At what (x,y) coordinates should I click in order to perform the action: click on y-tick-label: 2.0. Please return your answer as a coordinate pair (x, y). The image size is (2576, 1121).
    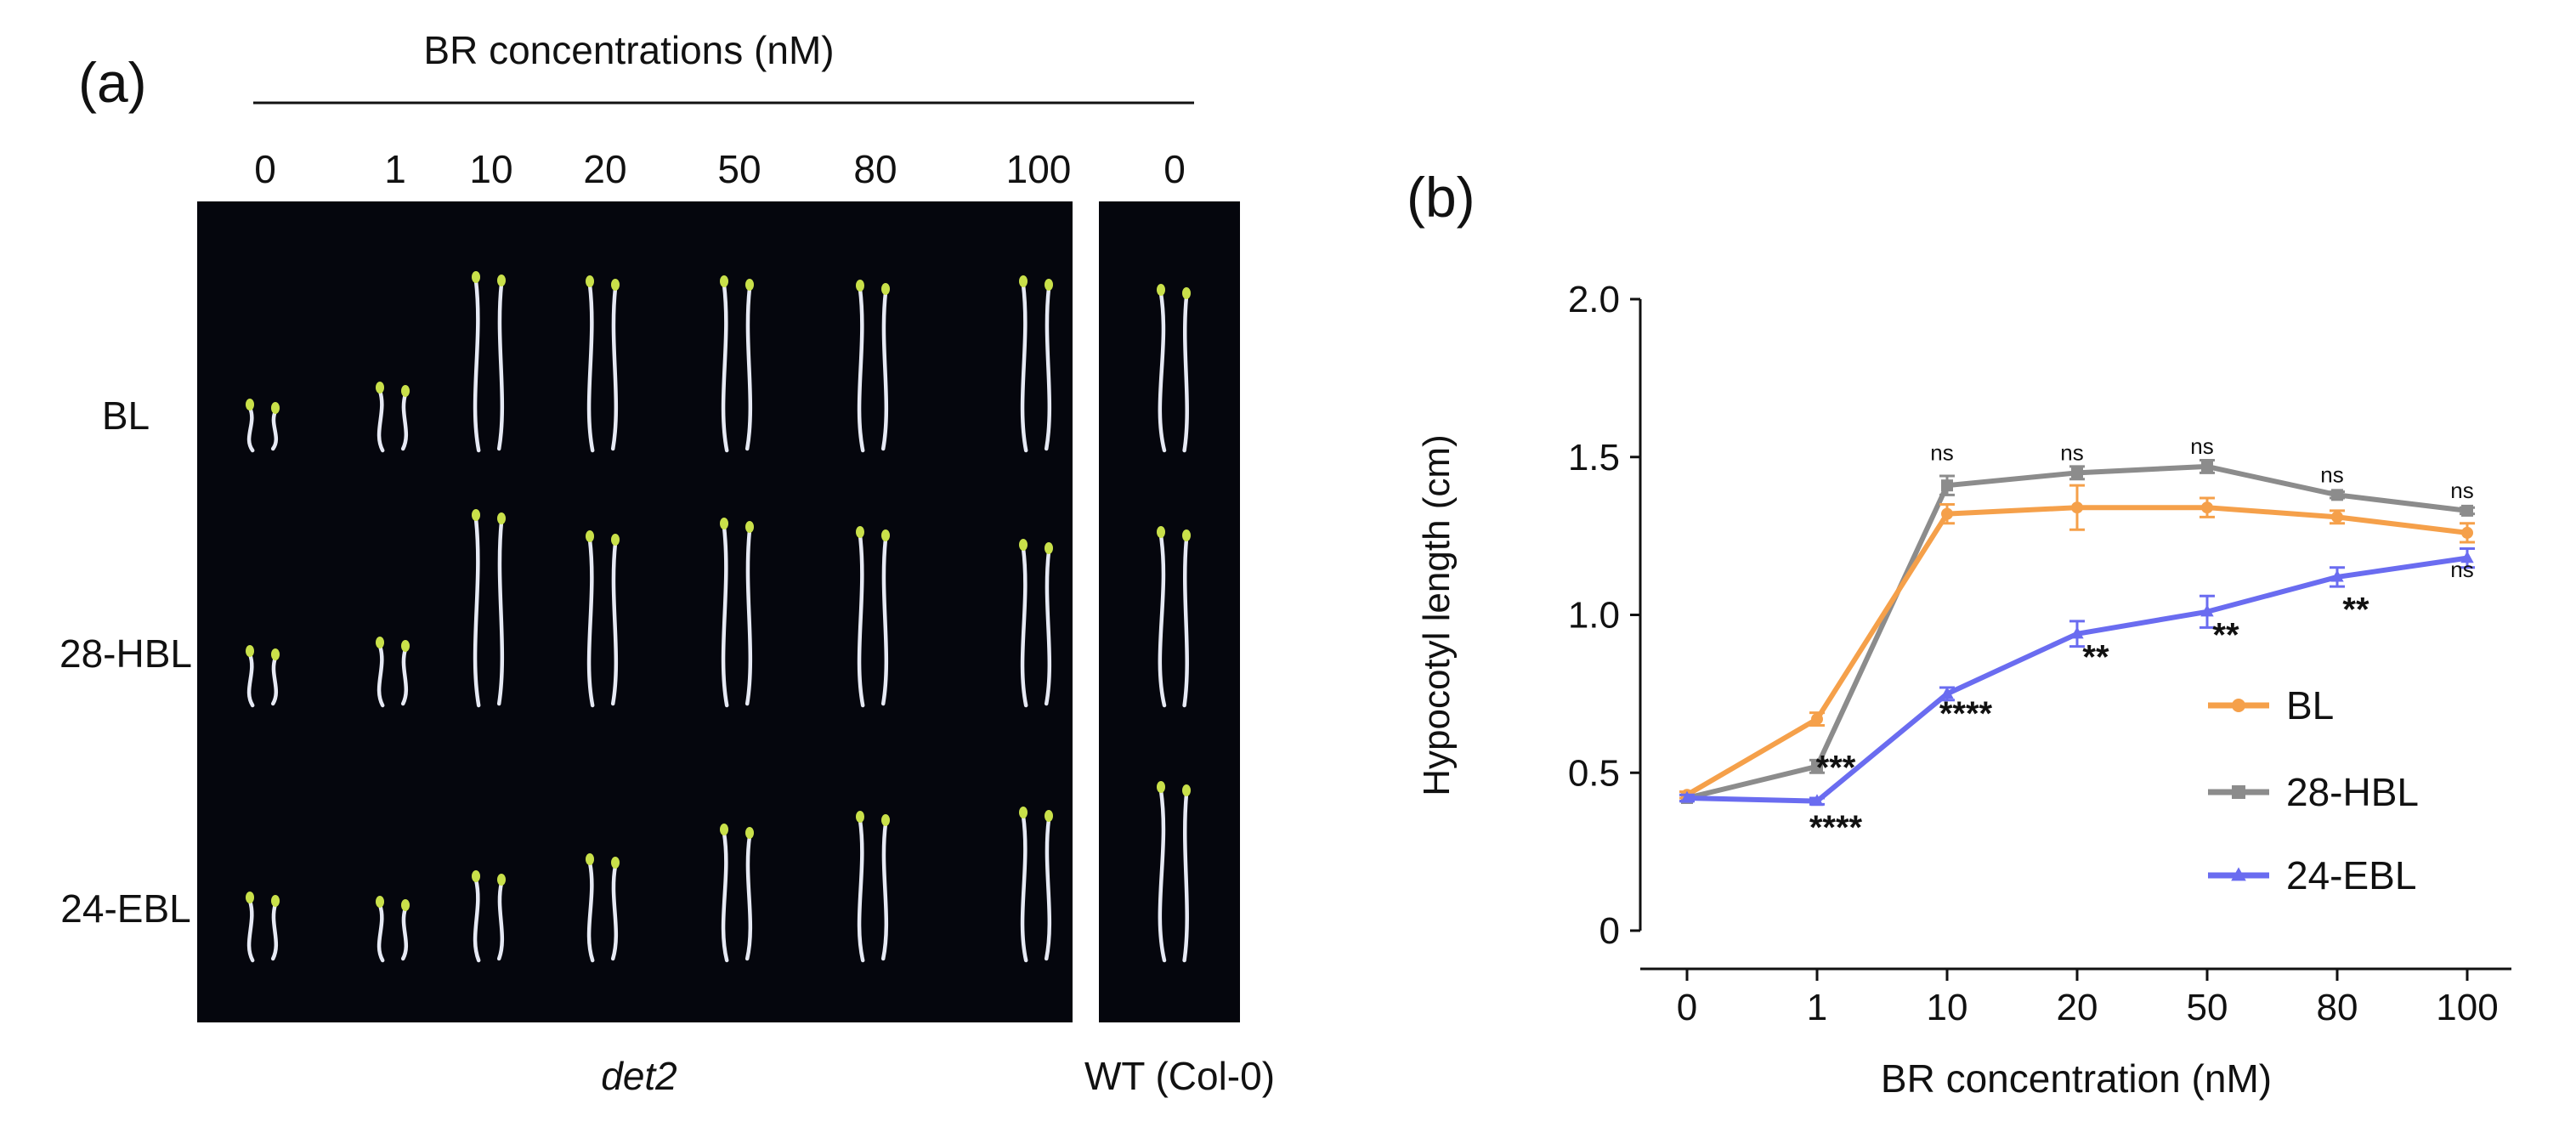
    Looking at the image, I should click on (1594, 299).